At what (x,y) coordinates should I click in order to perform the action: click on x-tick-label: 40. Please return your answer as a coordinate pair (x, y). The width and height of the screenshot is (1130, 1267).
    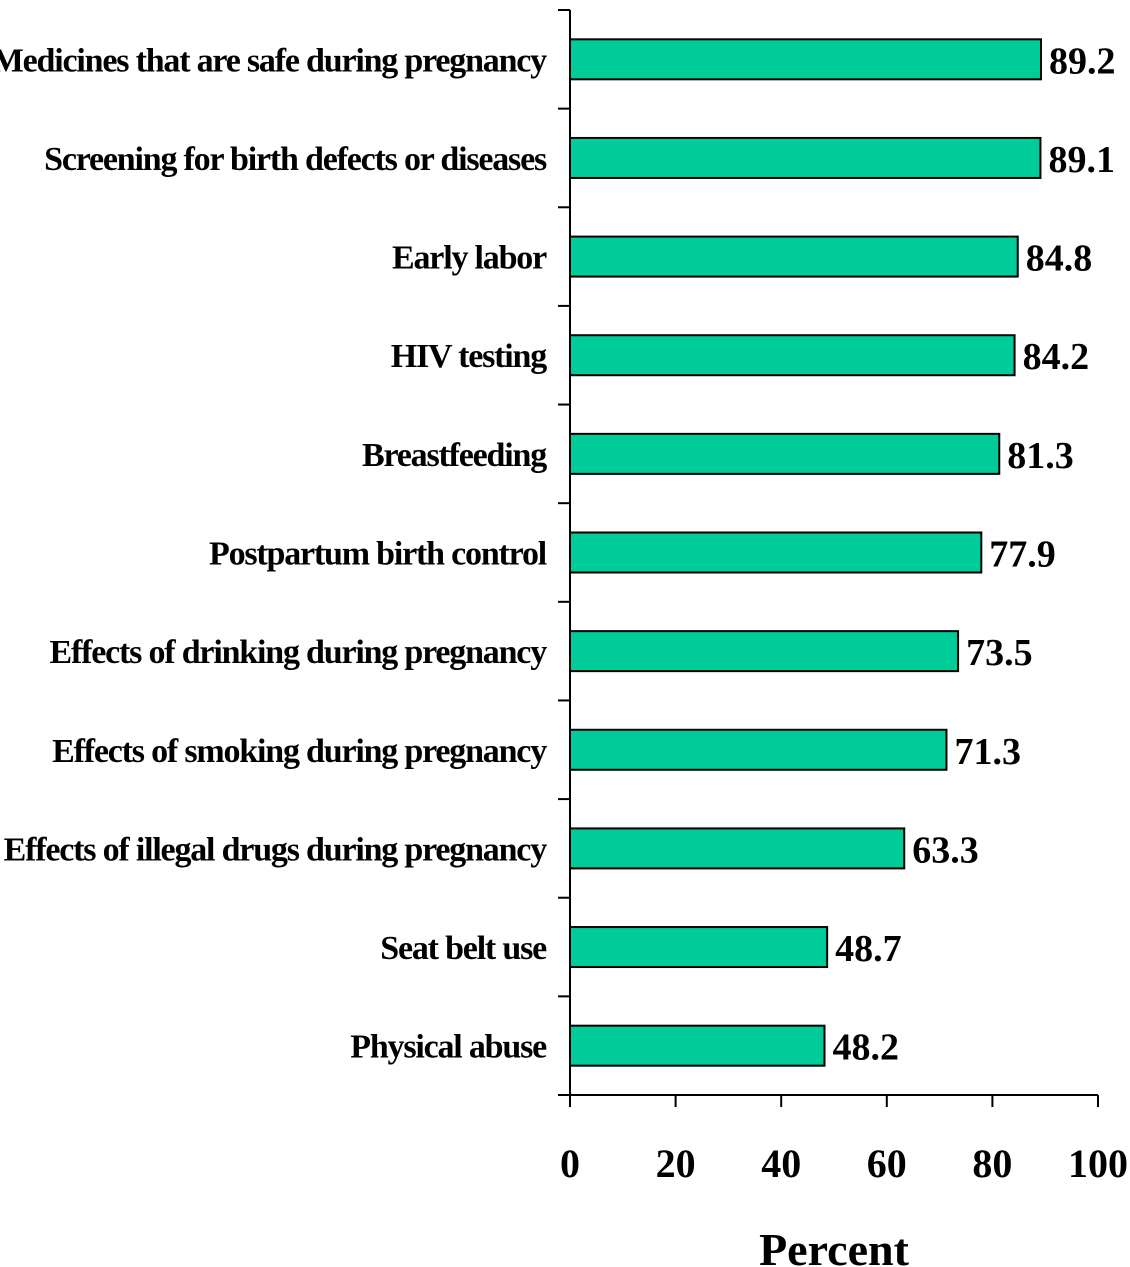
    Looking at the image, I should click on (781, 1163).